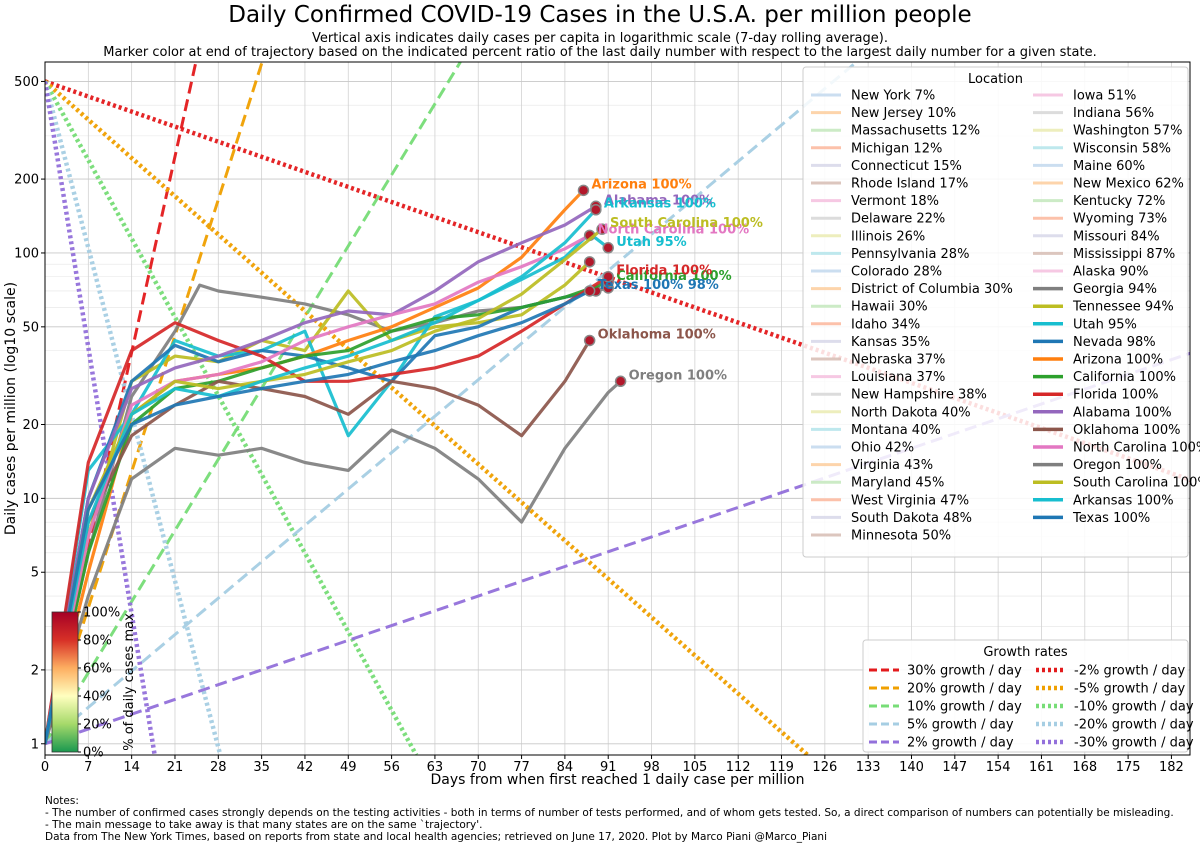 The height and width of the screenshot is (845, 1200). What do you see at coordinates (134, 417) in the screenshot?
I see `growth-line` at bounding box center [134, 417].